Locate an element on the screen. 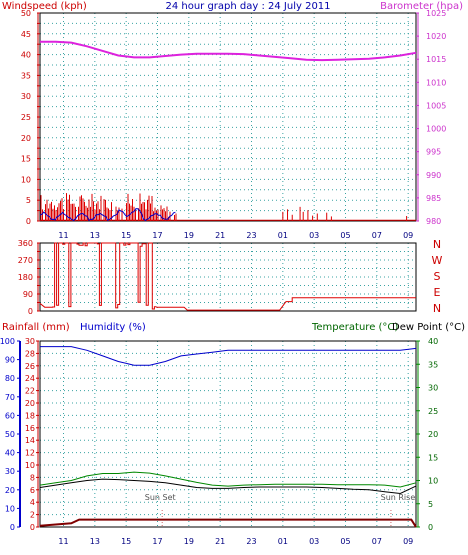 This screenshot has width=468, height=555. wind-direction-line is located at coordinates (227, 276).